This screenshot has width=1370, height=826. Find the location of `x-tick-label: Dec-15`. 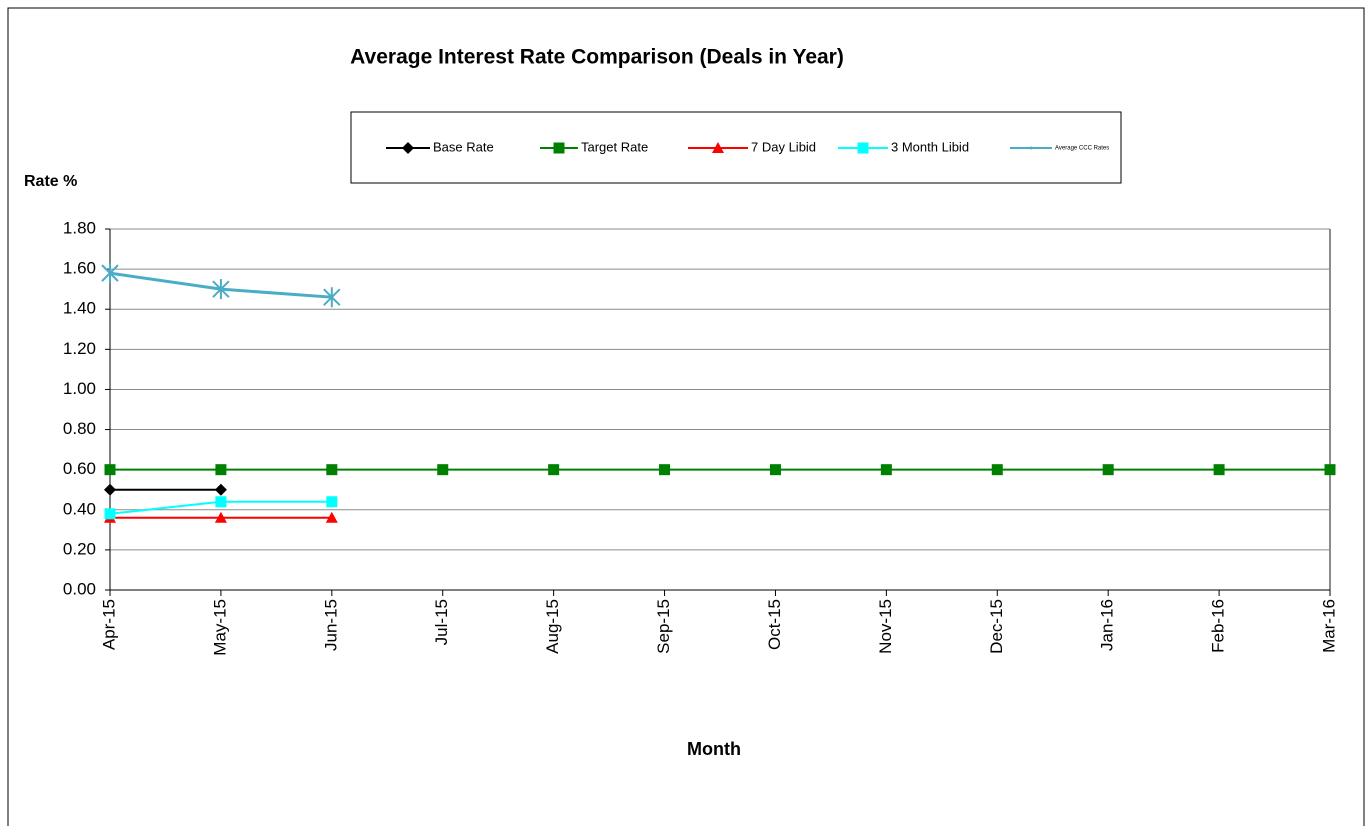

x-tick-label: Dec-15 is located at coordinates (996, 626).